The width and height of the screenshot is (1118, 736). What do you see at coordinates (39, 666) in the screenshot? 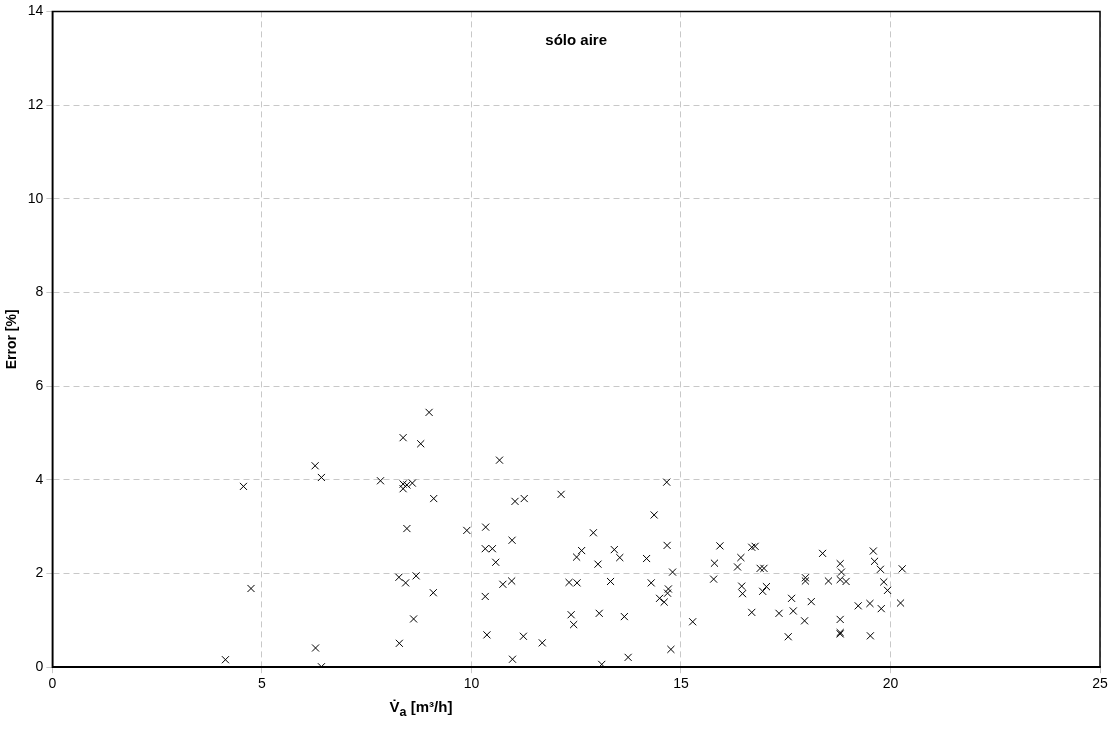
I see `y-tick-label: 0` at bounding box center [39, 666].